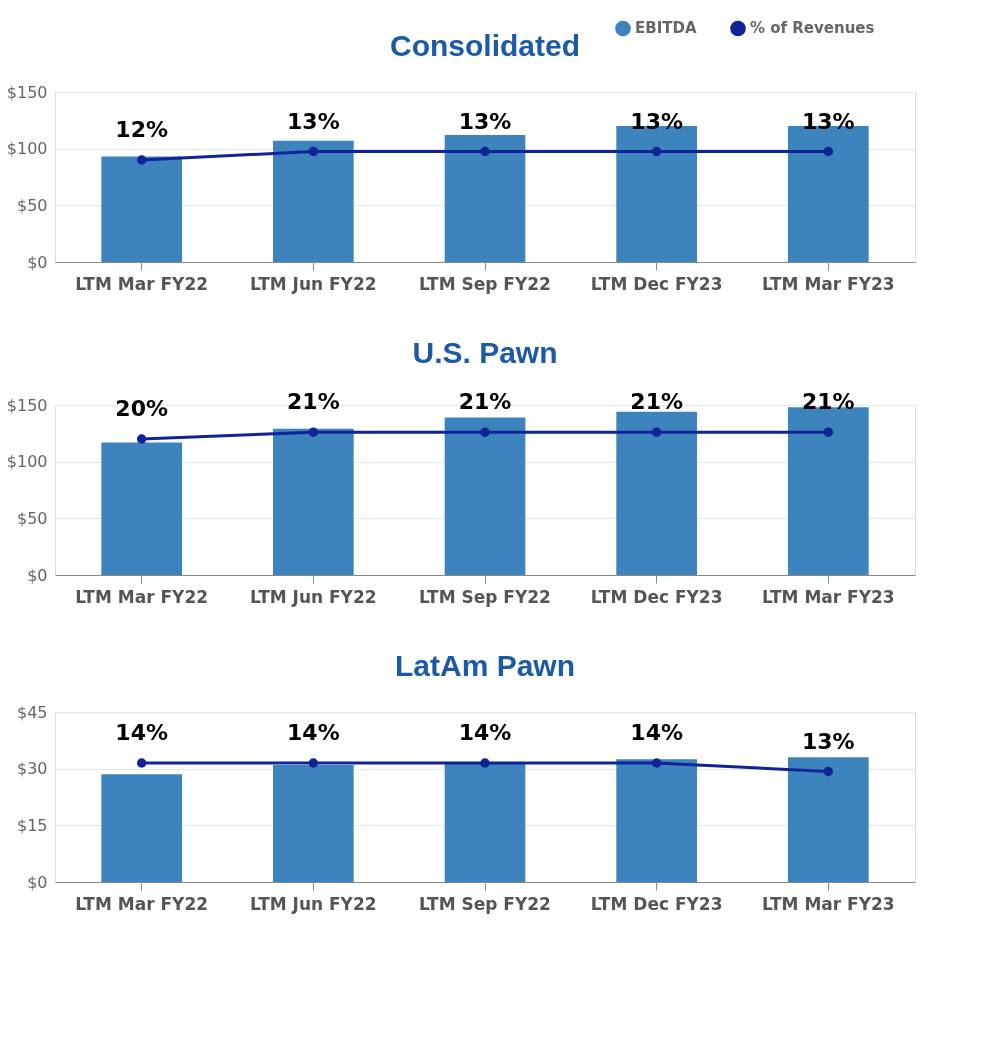  I want to click on y-tick-label: $30, so click(32, 769).